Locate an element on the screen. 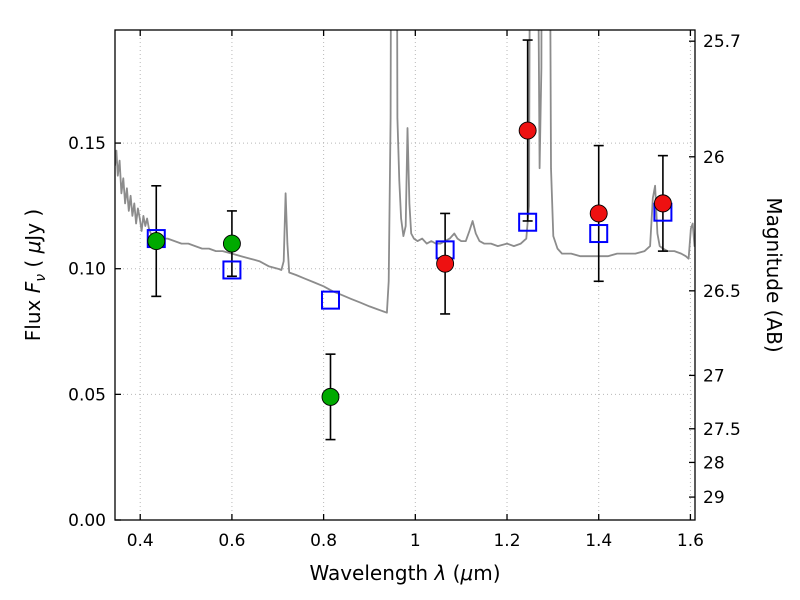  x-tick-label: 1.2 is located at coordinates (506, 541).